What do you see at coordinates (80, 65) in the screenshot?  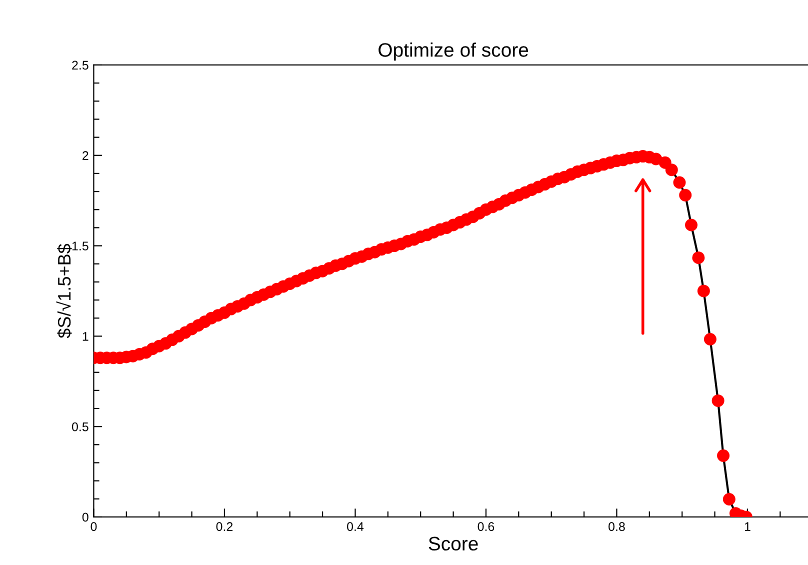 I see `y-tick-label: 2.5` at bounding box center [80, 65].